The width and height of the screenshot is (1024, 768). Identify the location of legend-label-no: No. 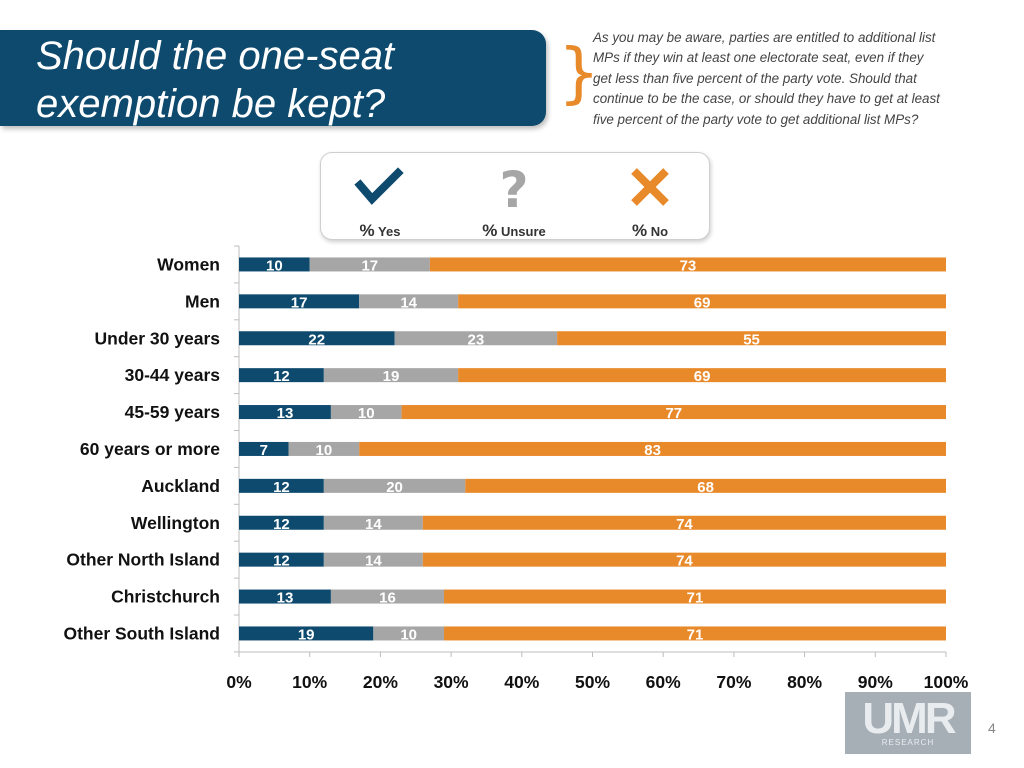
(659, 231).